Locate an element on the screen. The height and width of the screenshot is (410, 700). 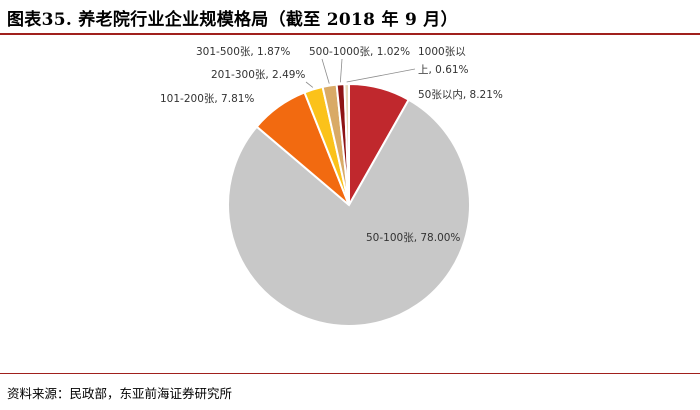
slice-label-101-200: 101-200张, 7.81% is located at coordinates (207, 99).